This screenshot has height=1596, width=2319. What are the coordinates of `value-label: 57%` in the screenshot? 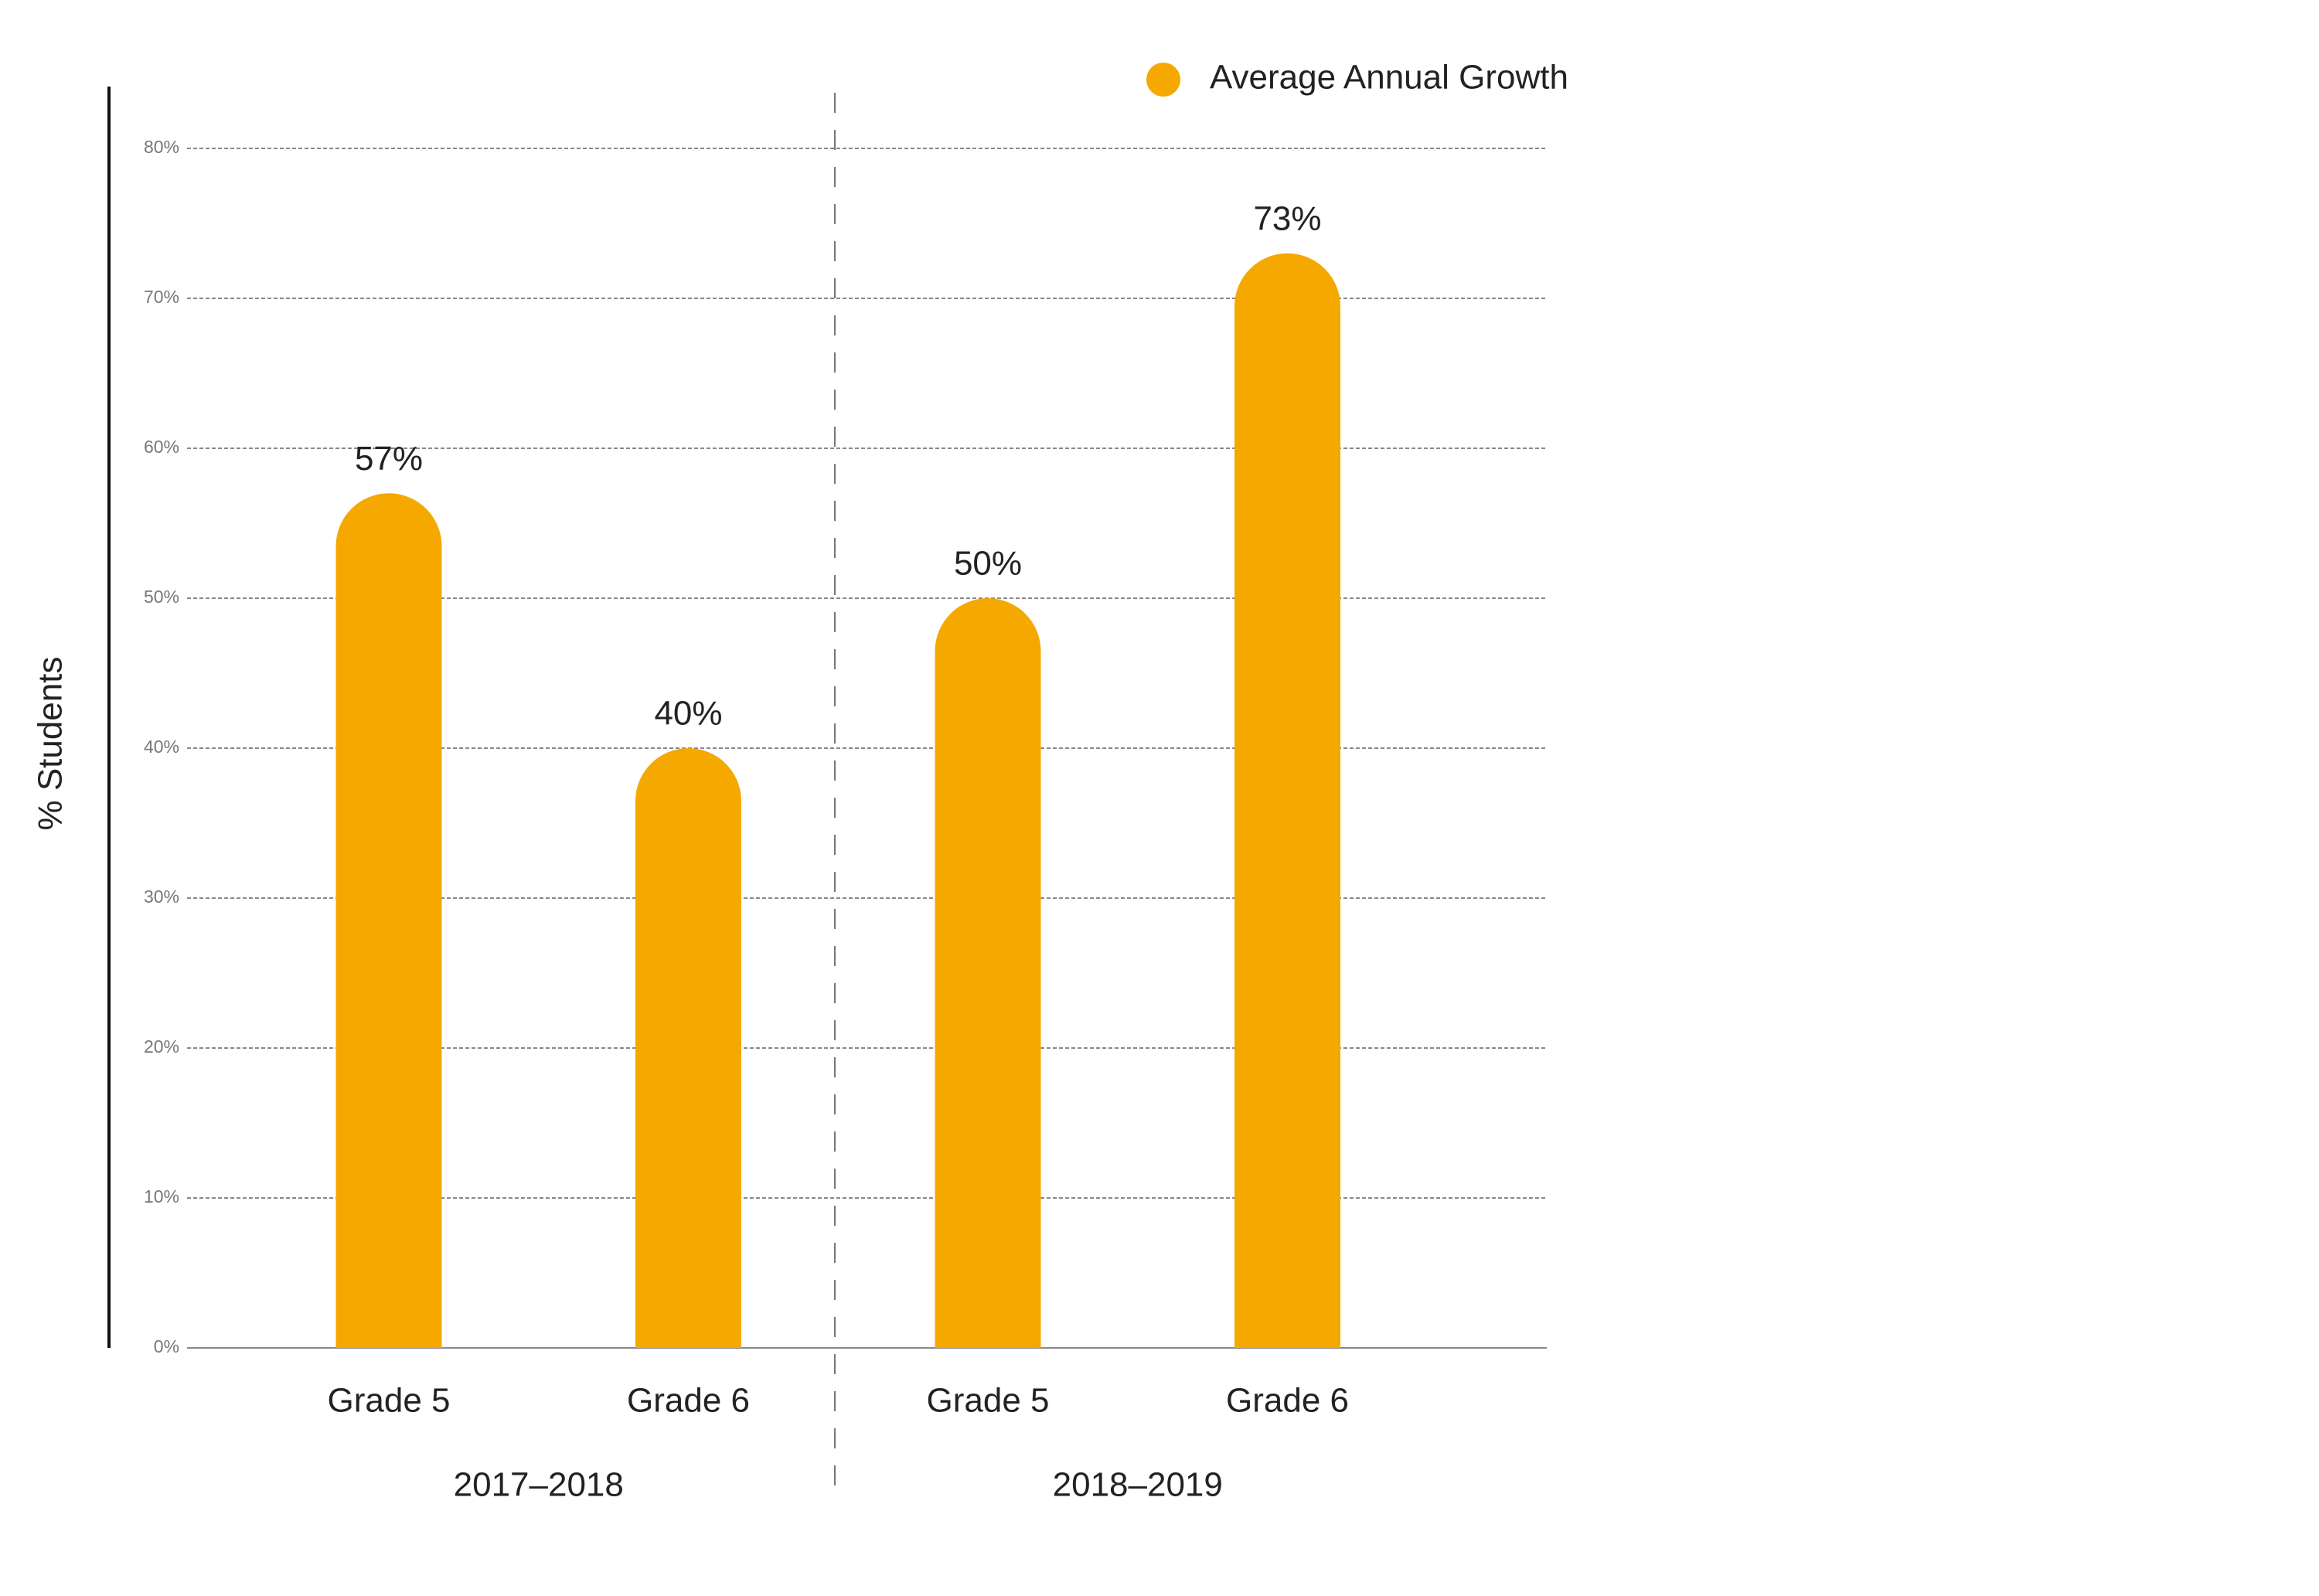 It's located at (389, 459).